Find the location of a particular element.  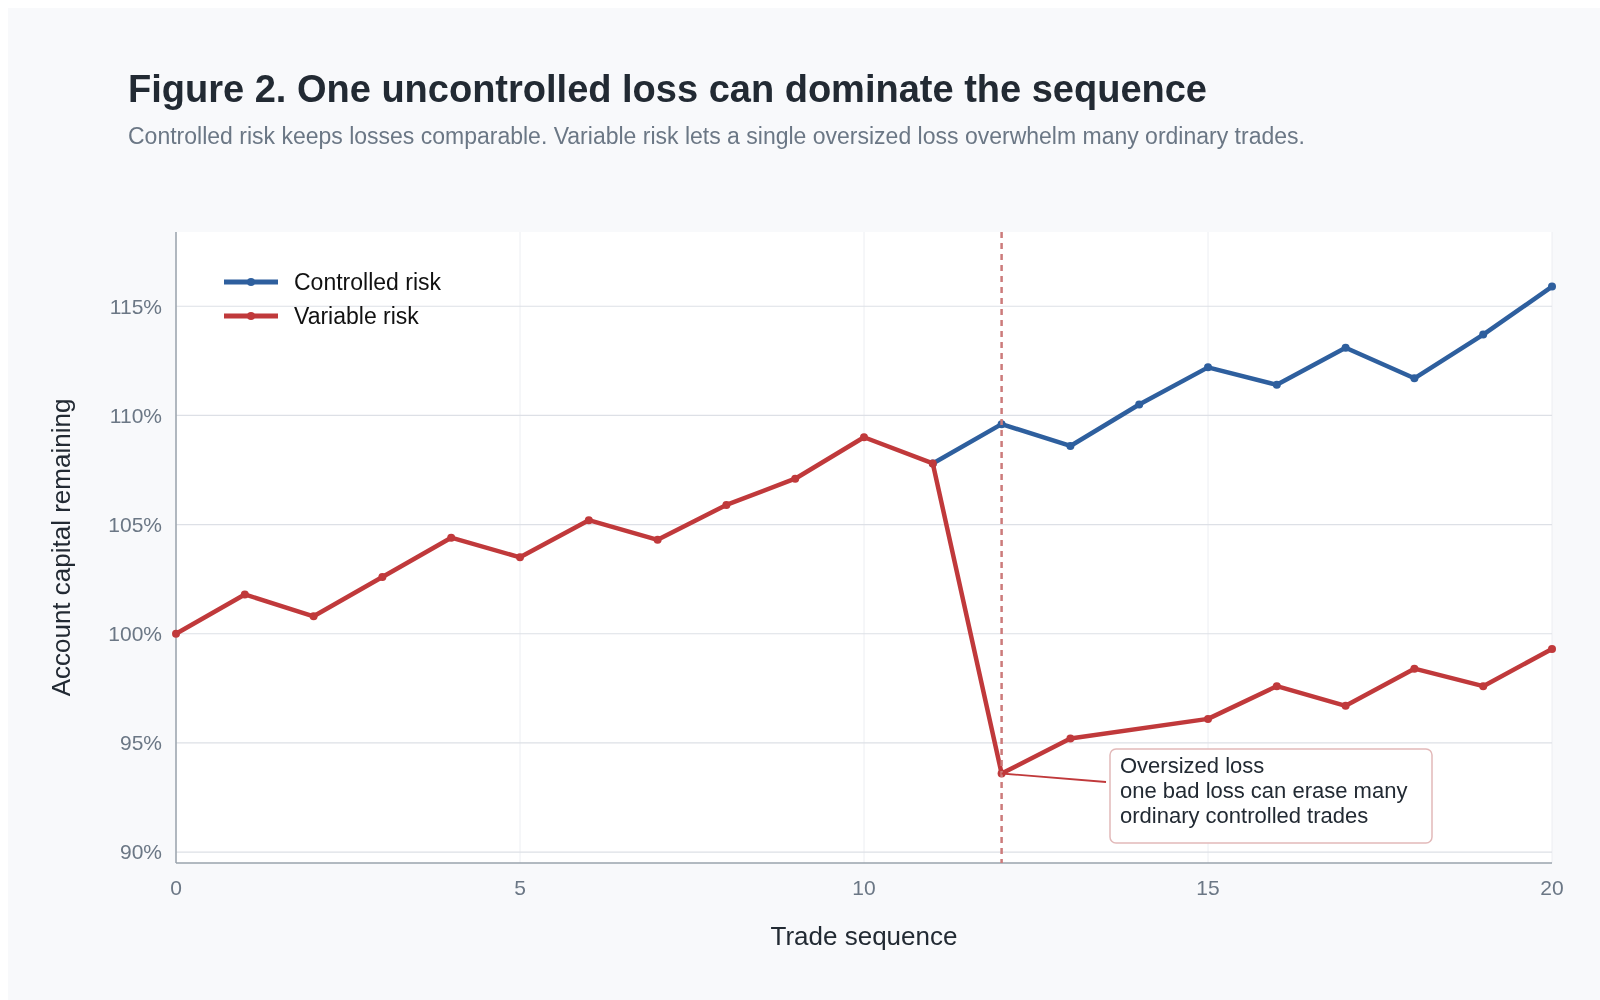

y-axis-title: Account capital remaining is located at coordinates (61, 547).